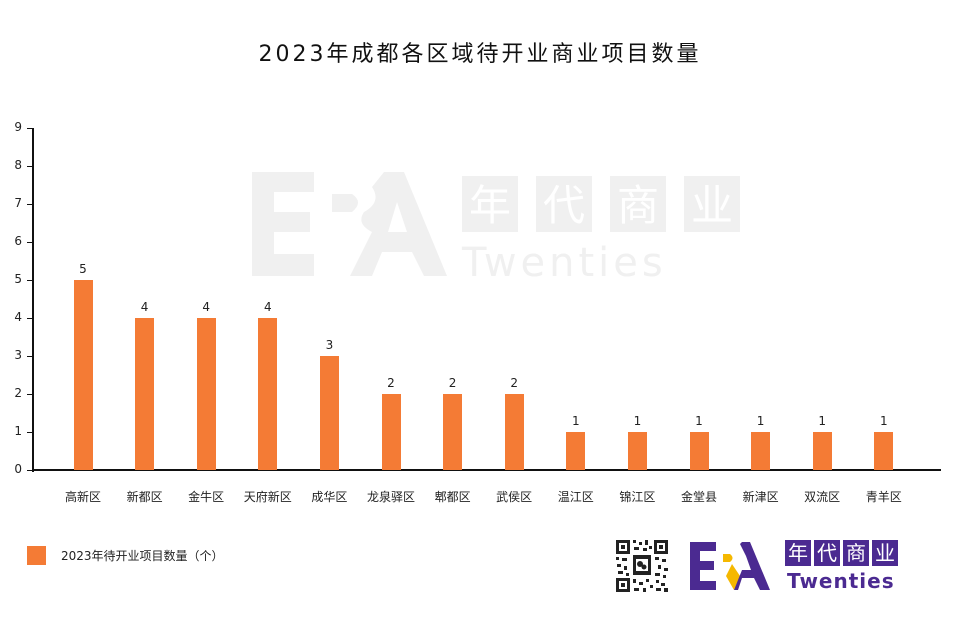 The image size is (960, 628). Describe the element at coordinates (18, 393) in the screenshot. I see `y-tick-label: 2` at that location.